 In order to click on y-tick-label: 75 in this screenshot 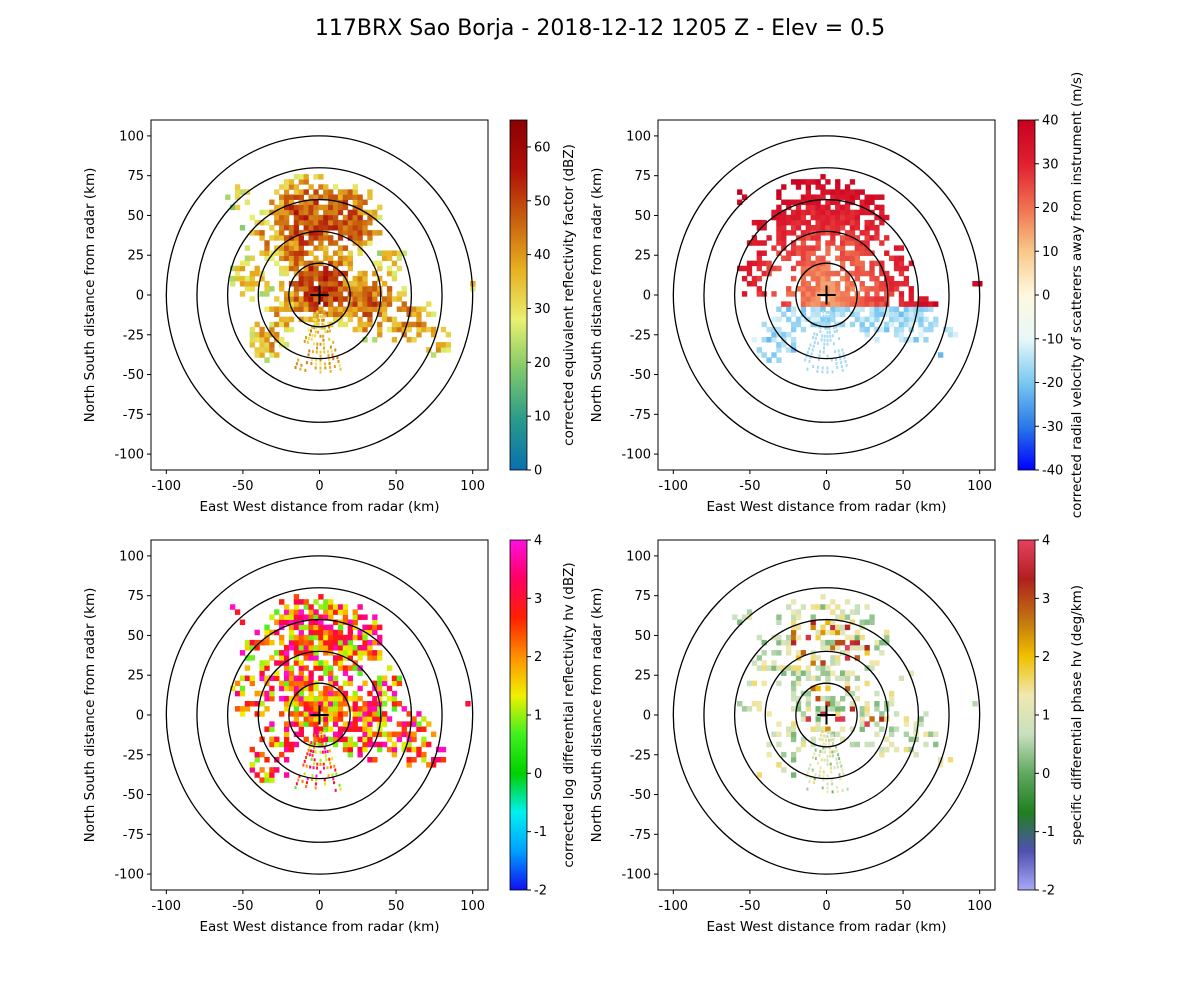, I will do `click(135, 596)`.